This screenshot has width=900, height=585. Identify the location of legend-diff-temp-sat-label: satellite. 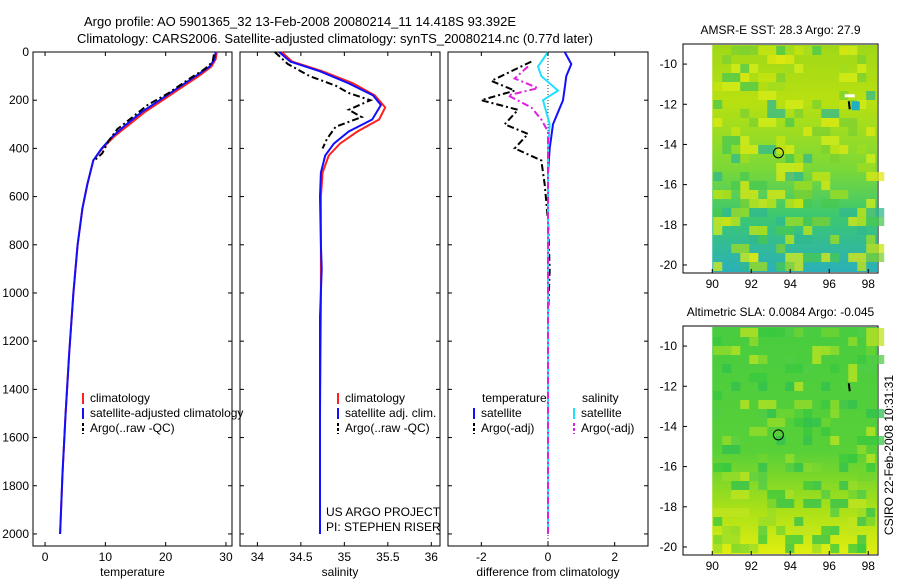
(501, 413).